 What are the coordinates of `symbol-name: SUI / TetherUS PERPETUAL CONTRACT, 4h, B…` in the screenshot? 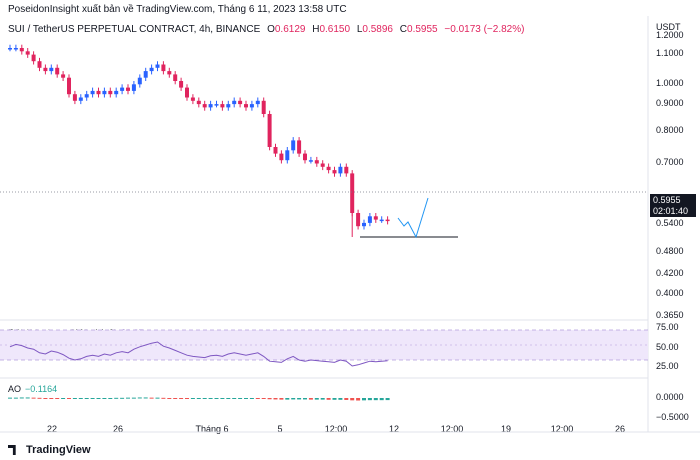 It's located at (134, 29).